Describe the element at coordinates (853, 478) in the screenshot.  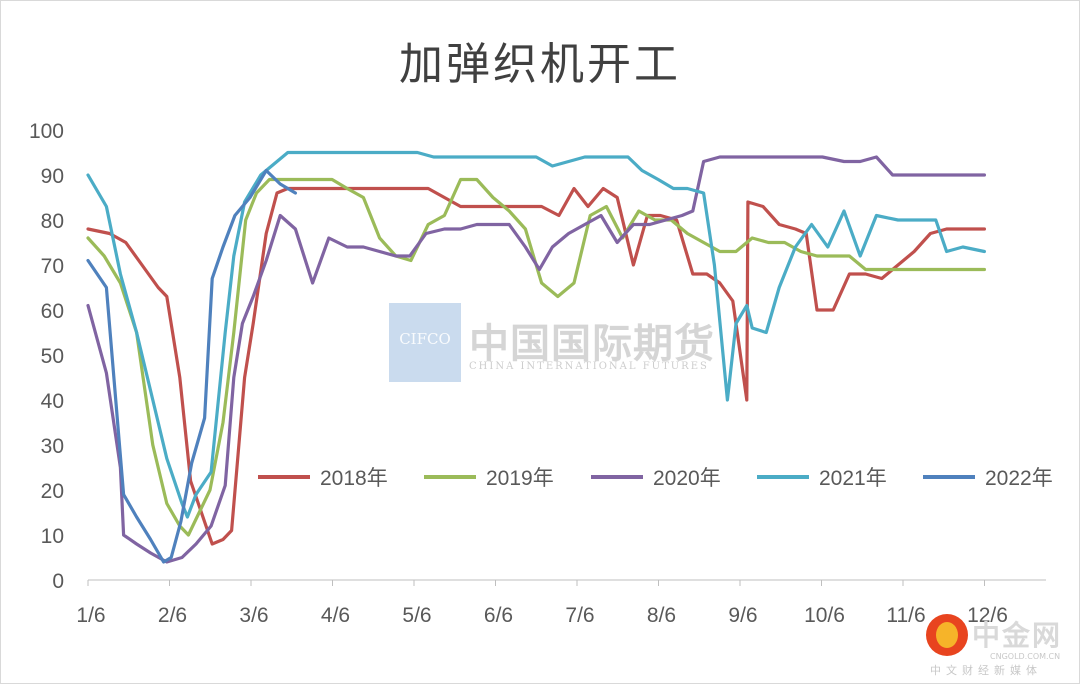
I see `legend-label: 2021年` at that location.